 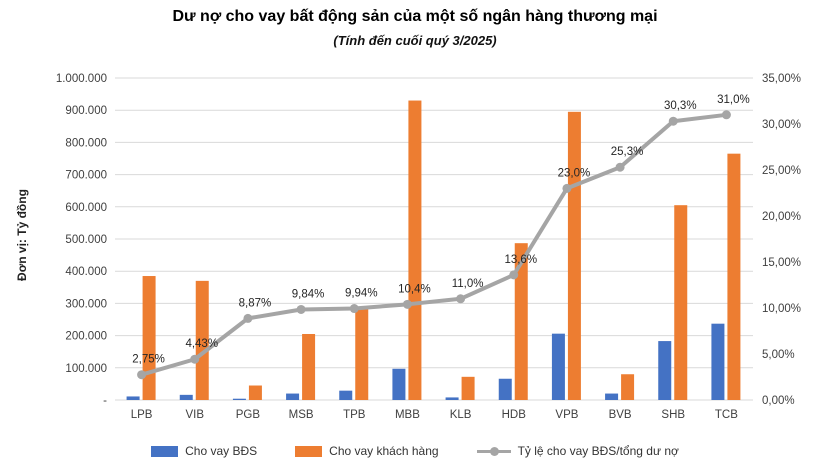 I want to click on left-axis-tick: 100.000, so click(x=86, y=369).